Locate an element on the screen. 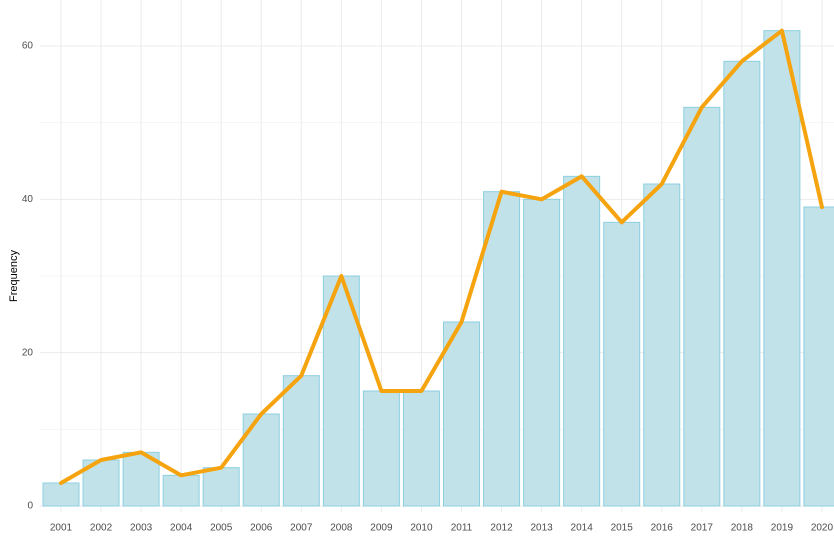 This screenshot has width=834, height=549. x-tick-label: 2007 is located at coordinates (301, 528).